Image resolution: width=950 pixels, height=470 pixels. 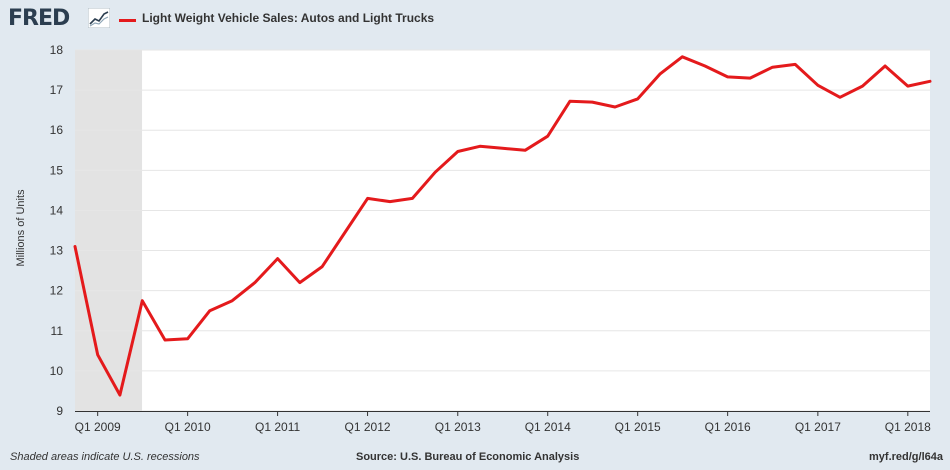 I want to click on y-tick-label: 11, so click(x=57, y=331).